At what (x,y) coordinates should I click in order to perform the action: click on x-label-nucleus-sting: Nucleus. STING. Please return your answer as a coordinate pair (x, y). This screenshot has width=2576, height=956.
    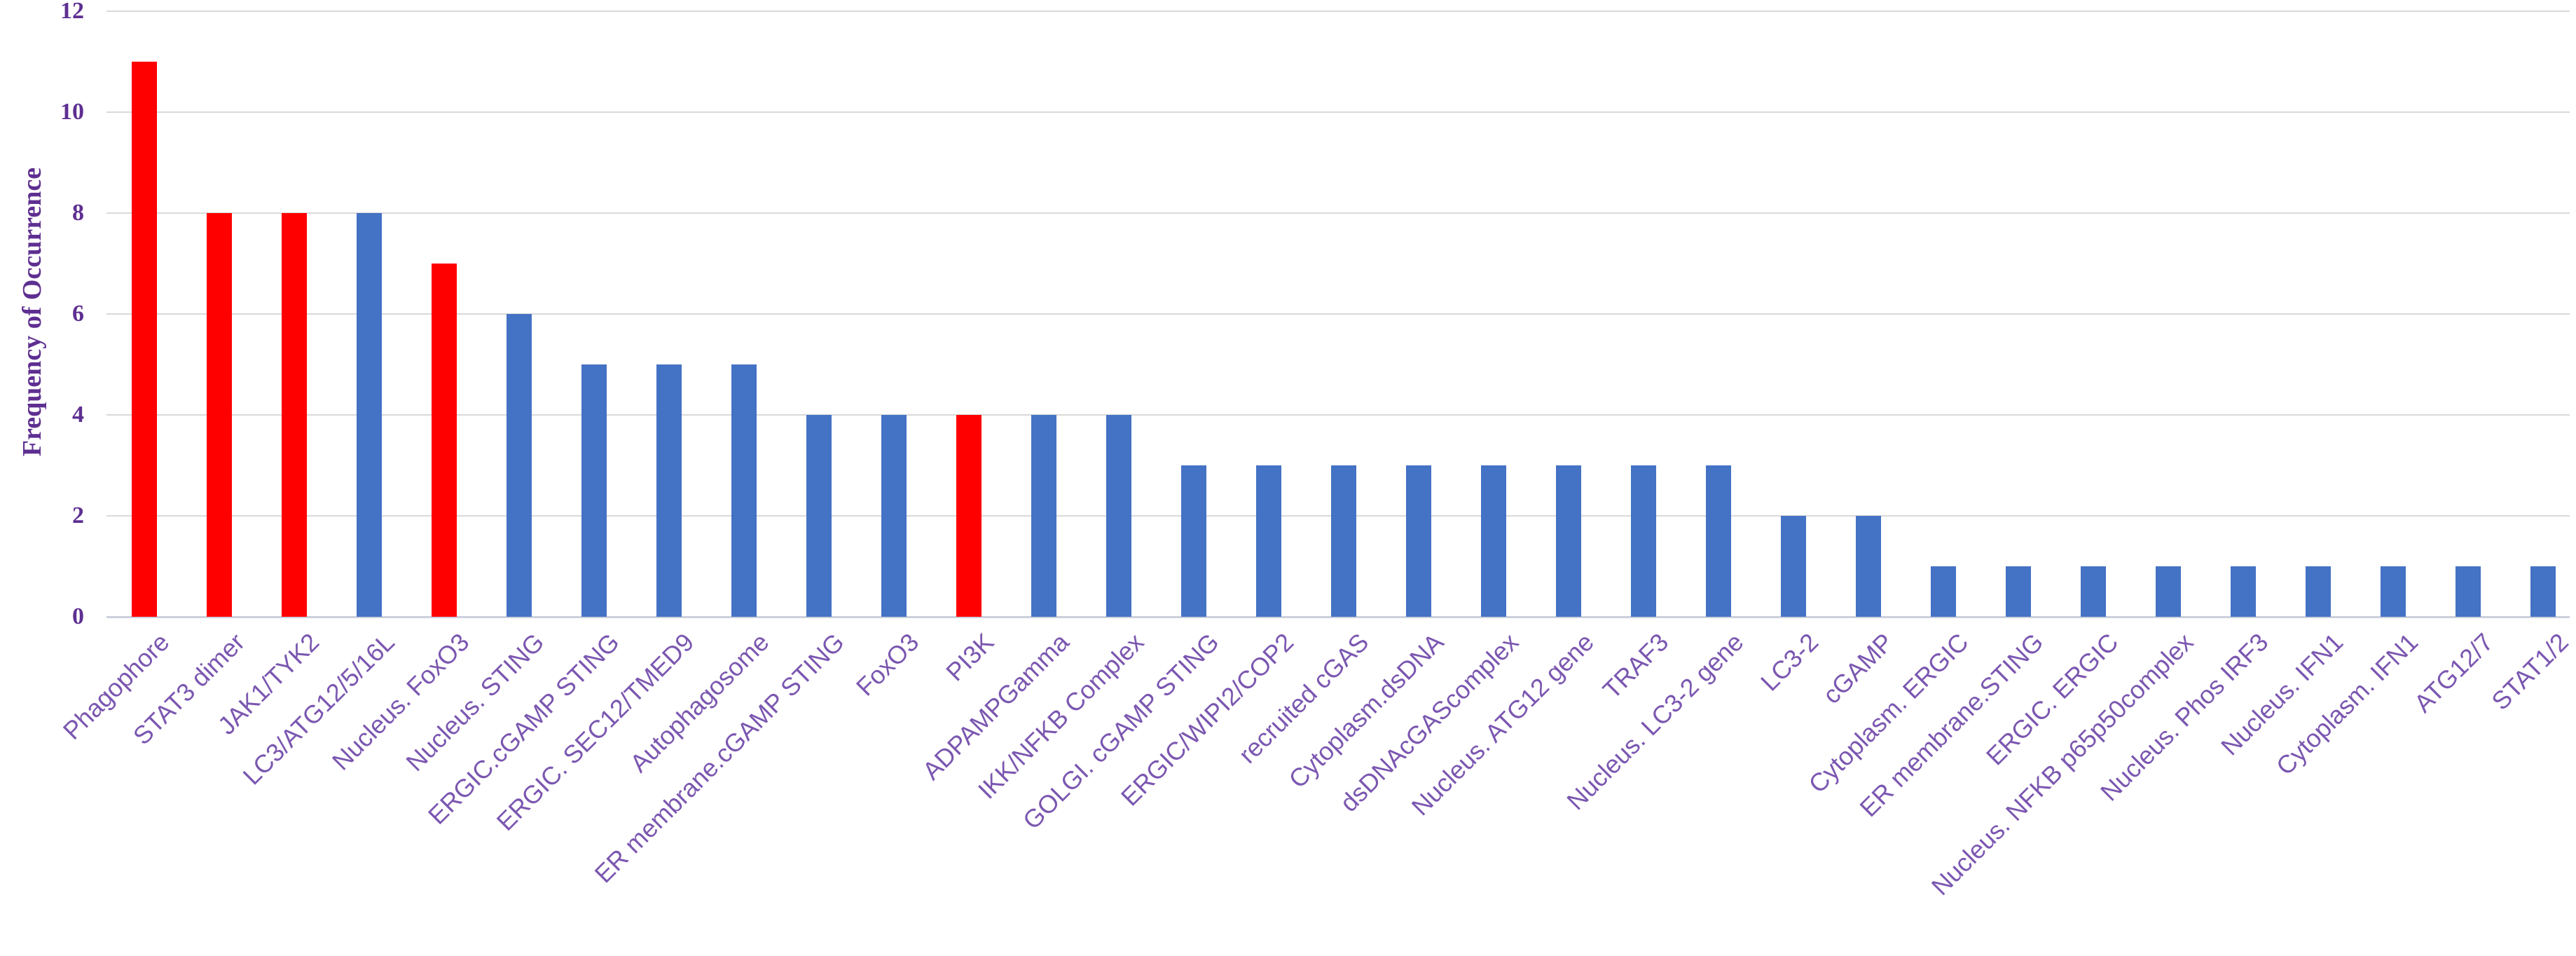
    Looking at the image, I should click on (475, 702).